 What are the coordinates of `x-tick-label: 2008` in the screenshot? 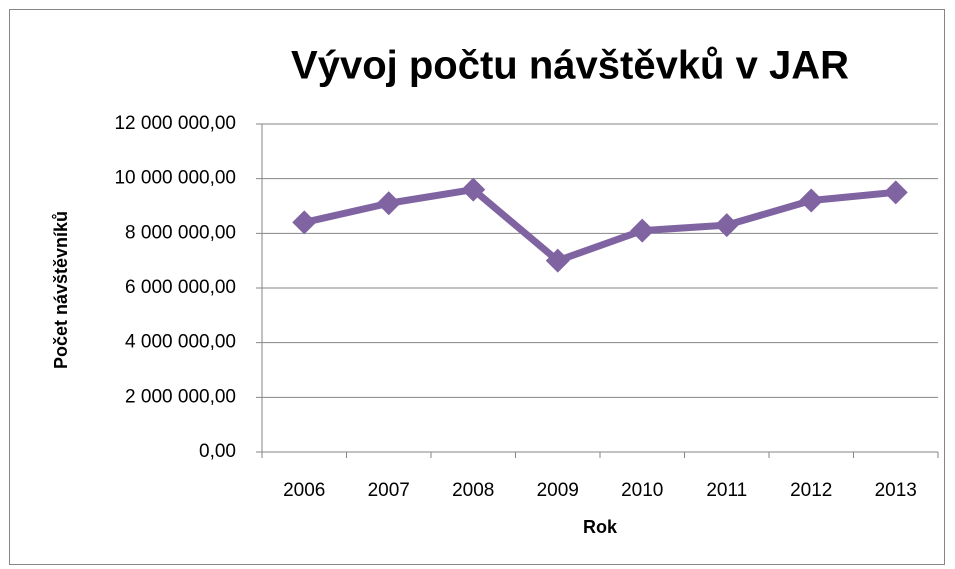 It's located at (473, 490).